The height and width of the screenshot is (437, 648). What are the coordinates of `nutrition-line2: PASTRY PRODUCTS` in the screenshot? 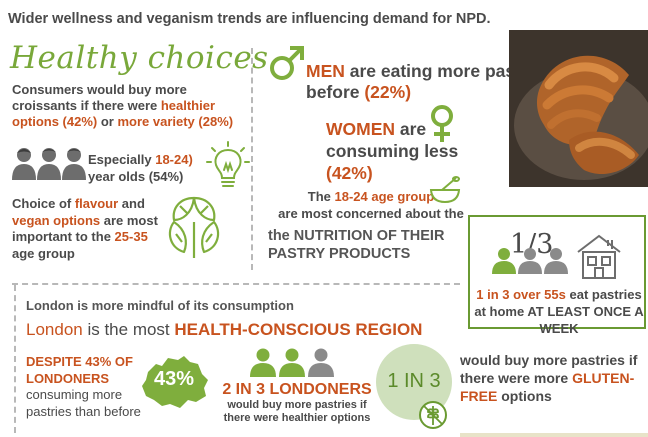 It's located at (339, 254).